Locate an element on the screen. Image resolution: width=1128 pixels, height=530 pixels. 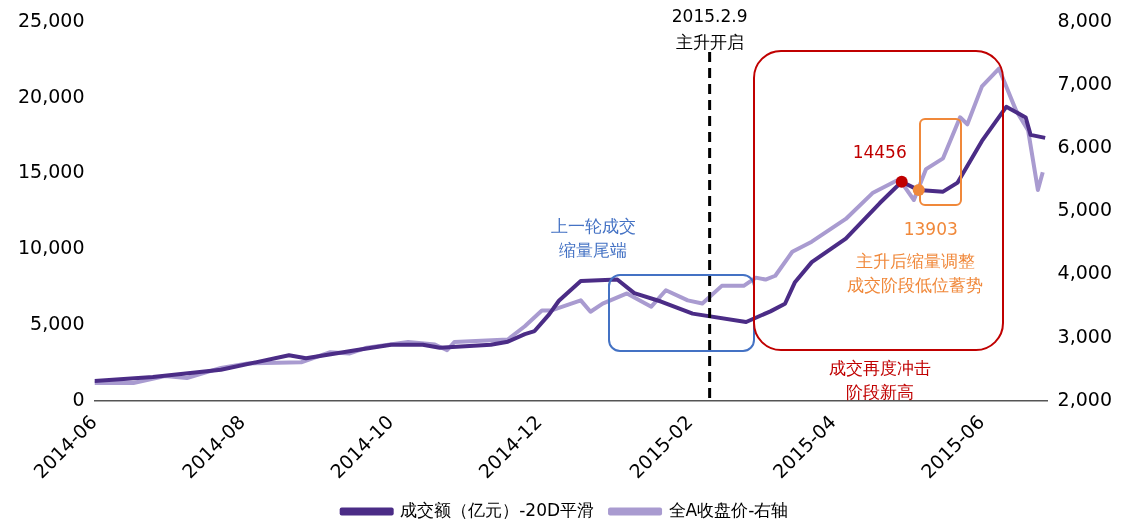
y-tick-label: 0 is located at coordinates (78, 398).